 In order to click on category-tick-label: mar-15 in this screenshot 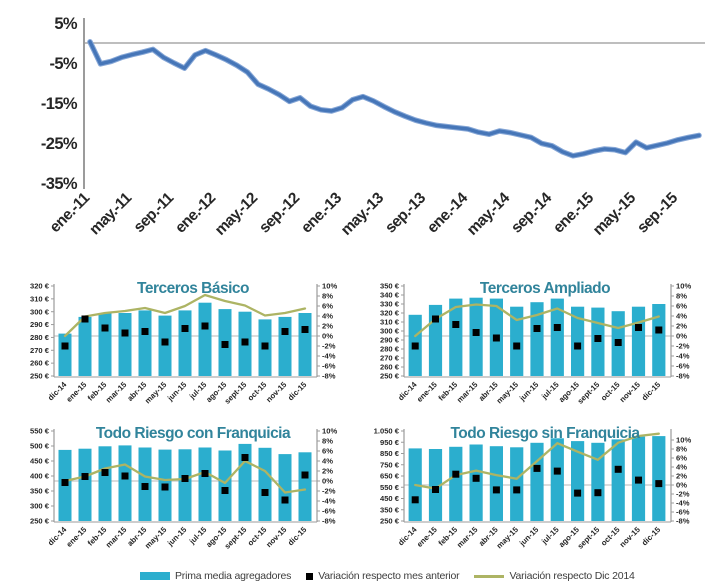, I will do `click(467, 392)`.